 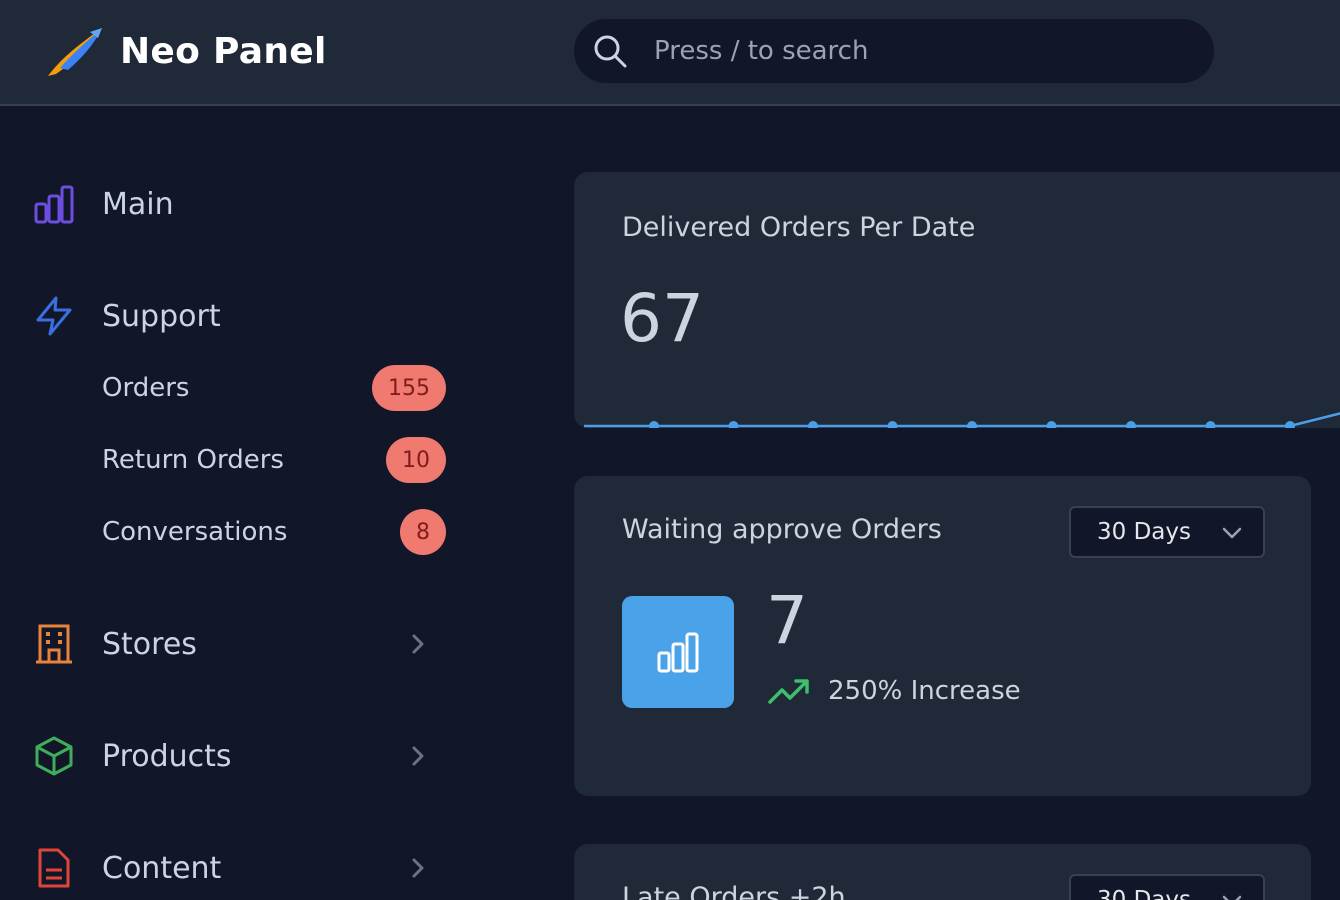 What do you see at coordinates (924, 691) in the screenshot?
I see `change-text: 250% Increase` at bounding box center [924, 691].